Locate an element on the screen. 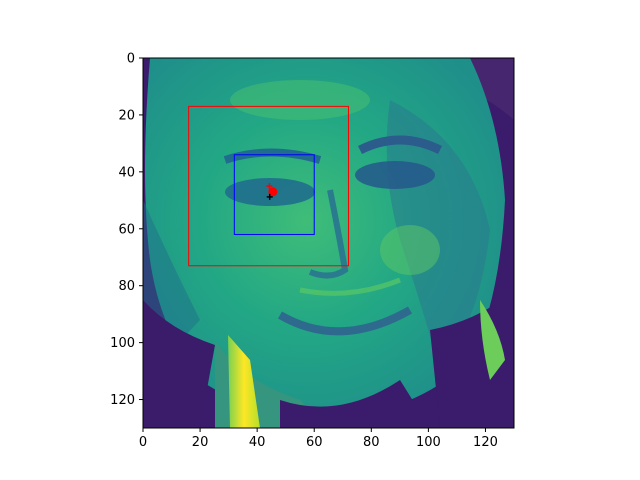 The image size is (640, 480). y-tick-label: 0 is located at coordinates (131, 59).